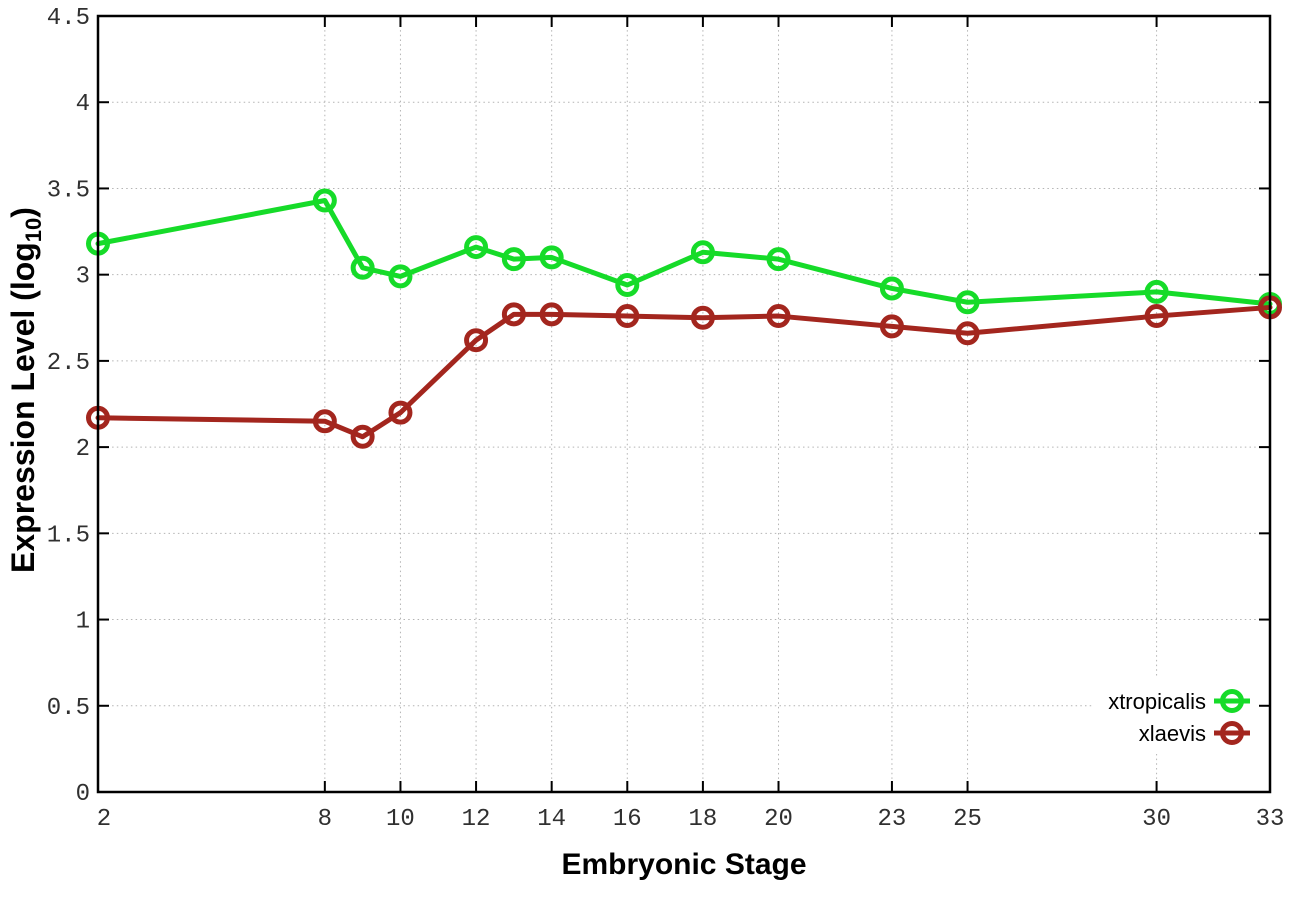 This screenshot has width=1296, height=907. I want to click on series-line-xtropicalis, so click(684, 252).